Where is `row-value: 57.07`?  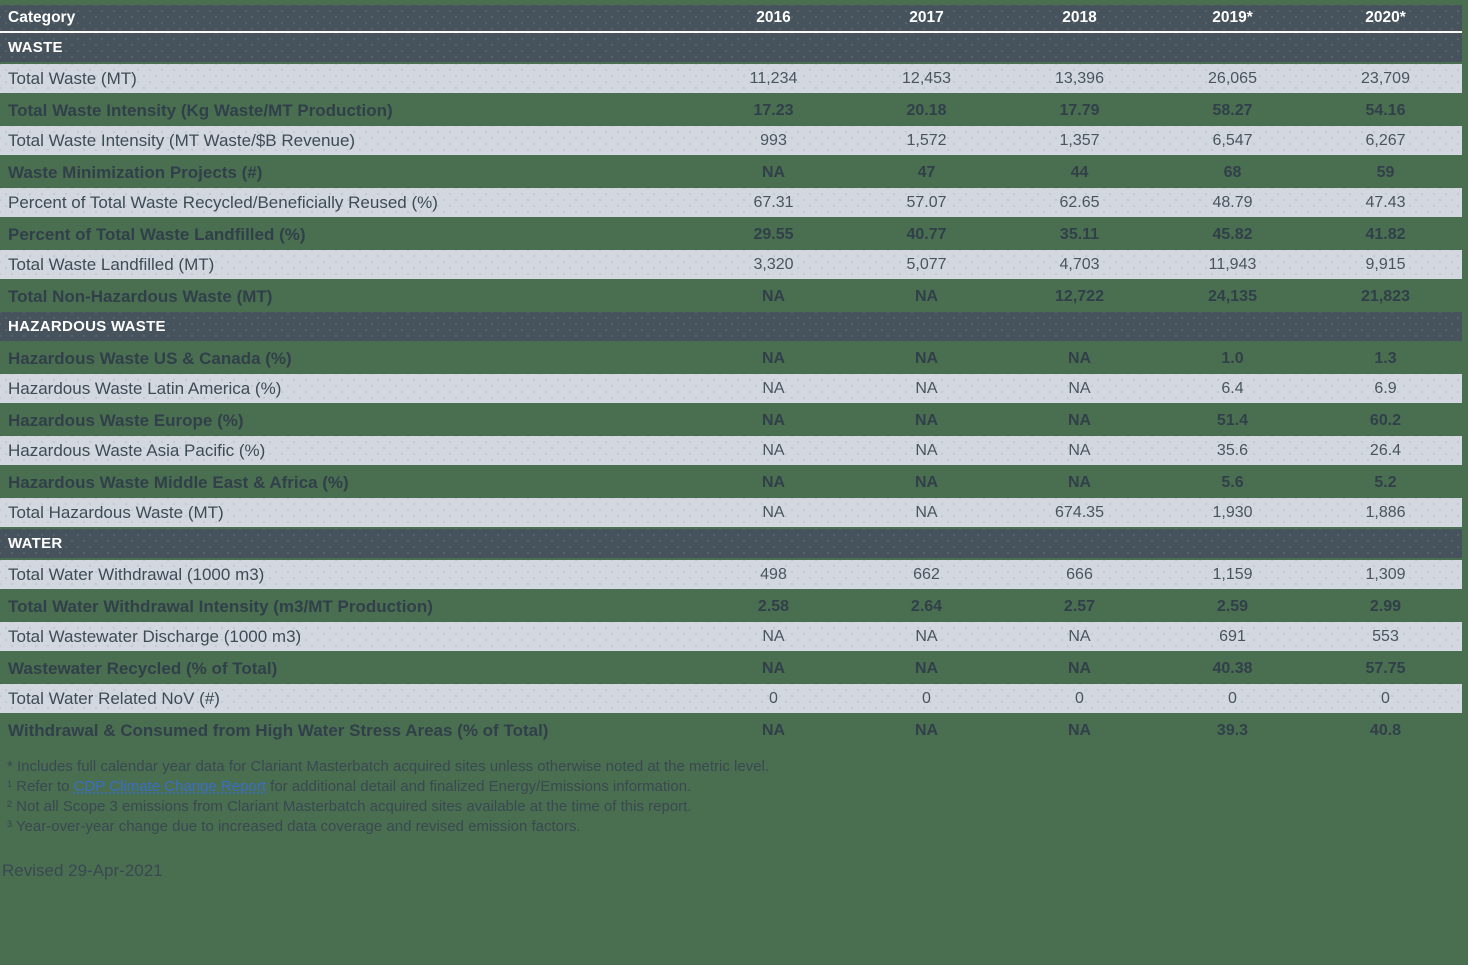
row-value: 57.07 is located at coordinates (926, 202).